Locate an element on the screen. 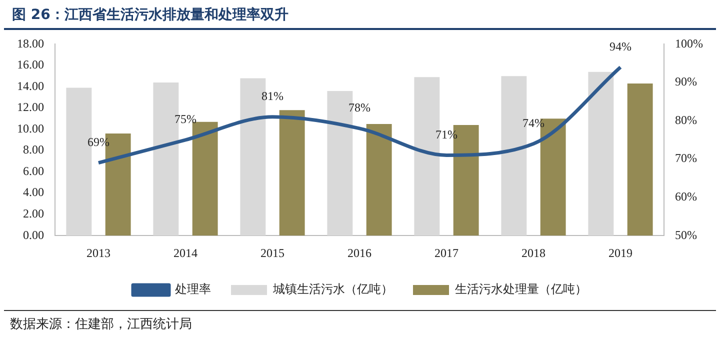  y2-tick-label: 100% is located at coordinates (689, 43).